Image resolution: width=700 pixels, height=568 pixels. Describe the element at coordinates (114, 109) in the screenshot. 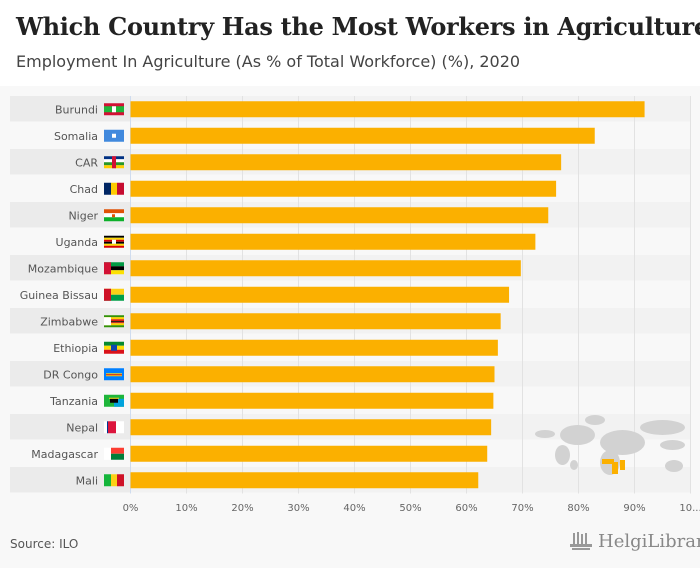

I see `flag-icon-burundi` at that location.